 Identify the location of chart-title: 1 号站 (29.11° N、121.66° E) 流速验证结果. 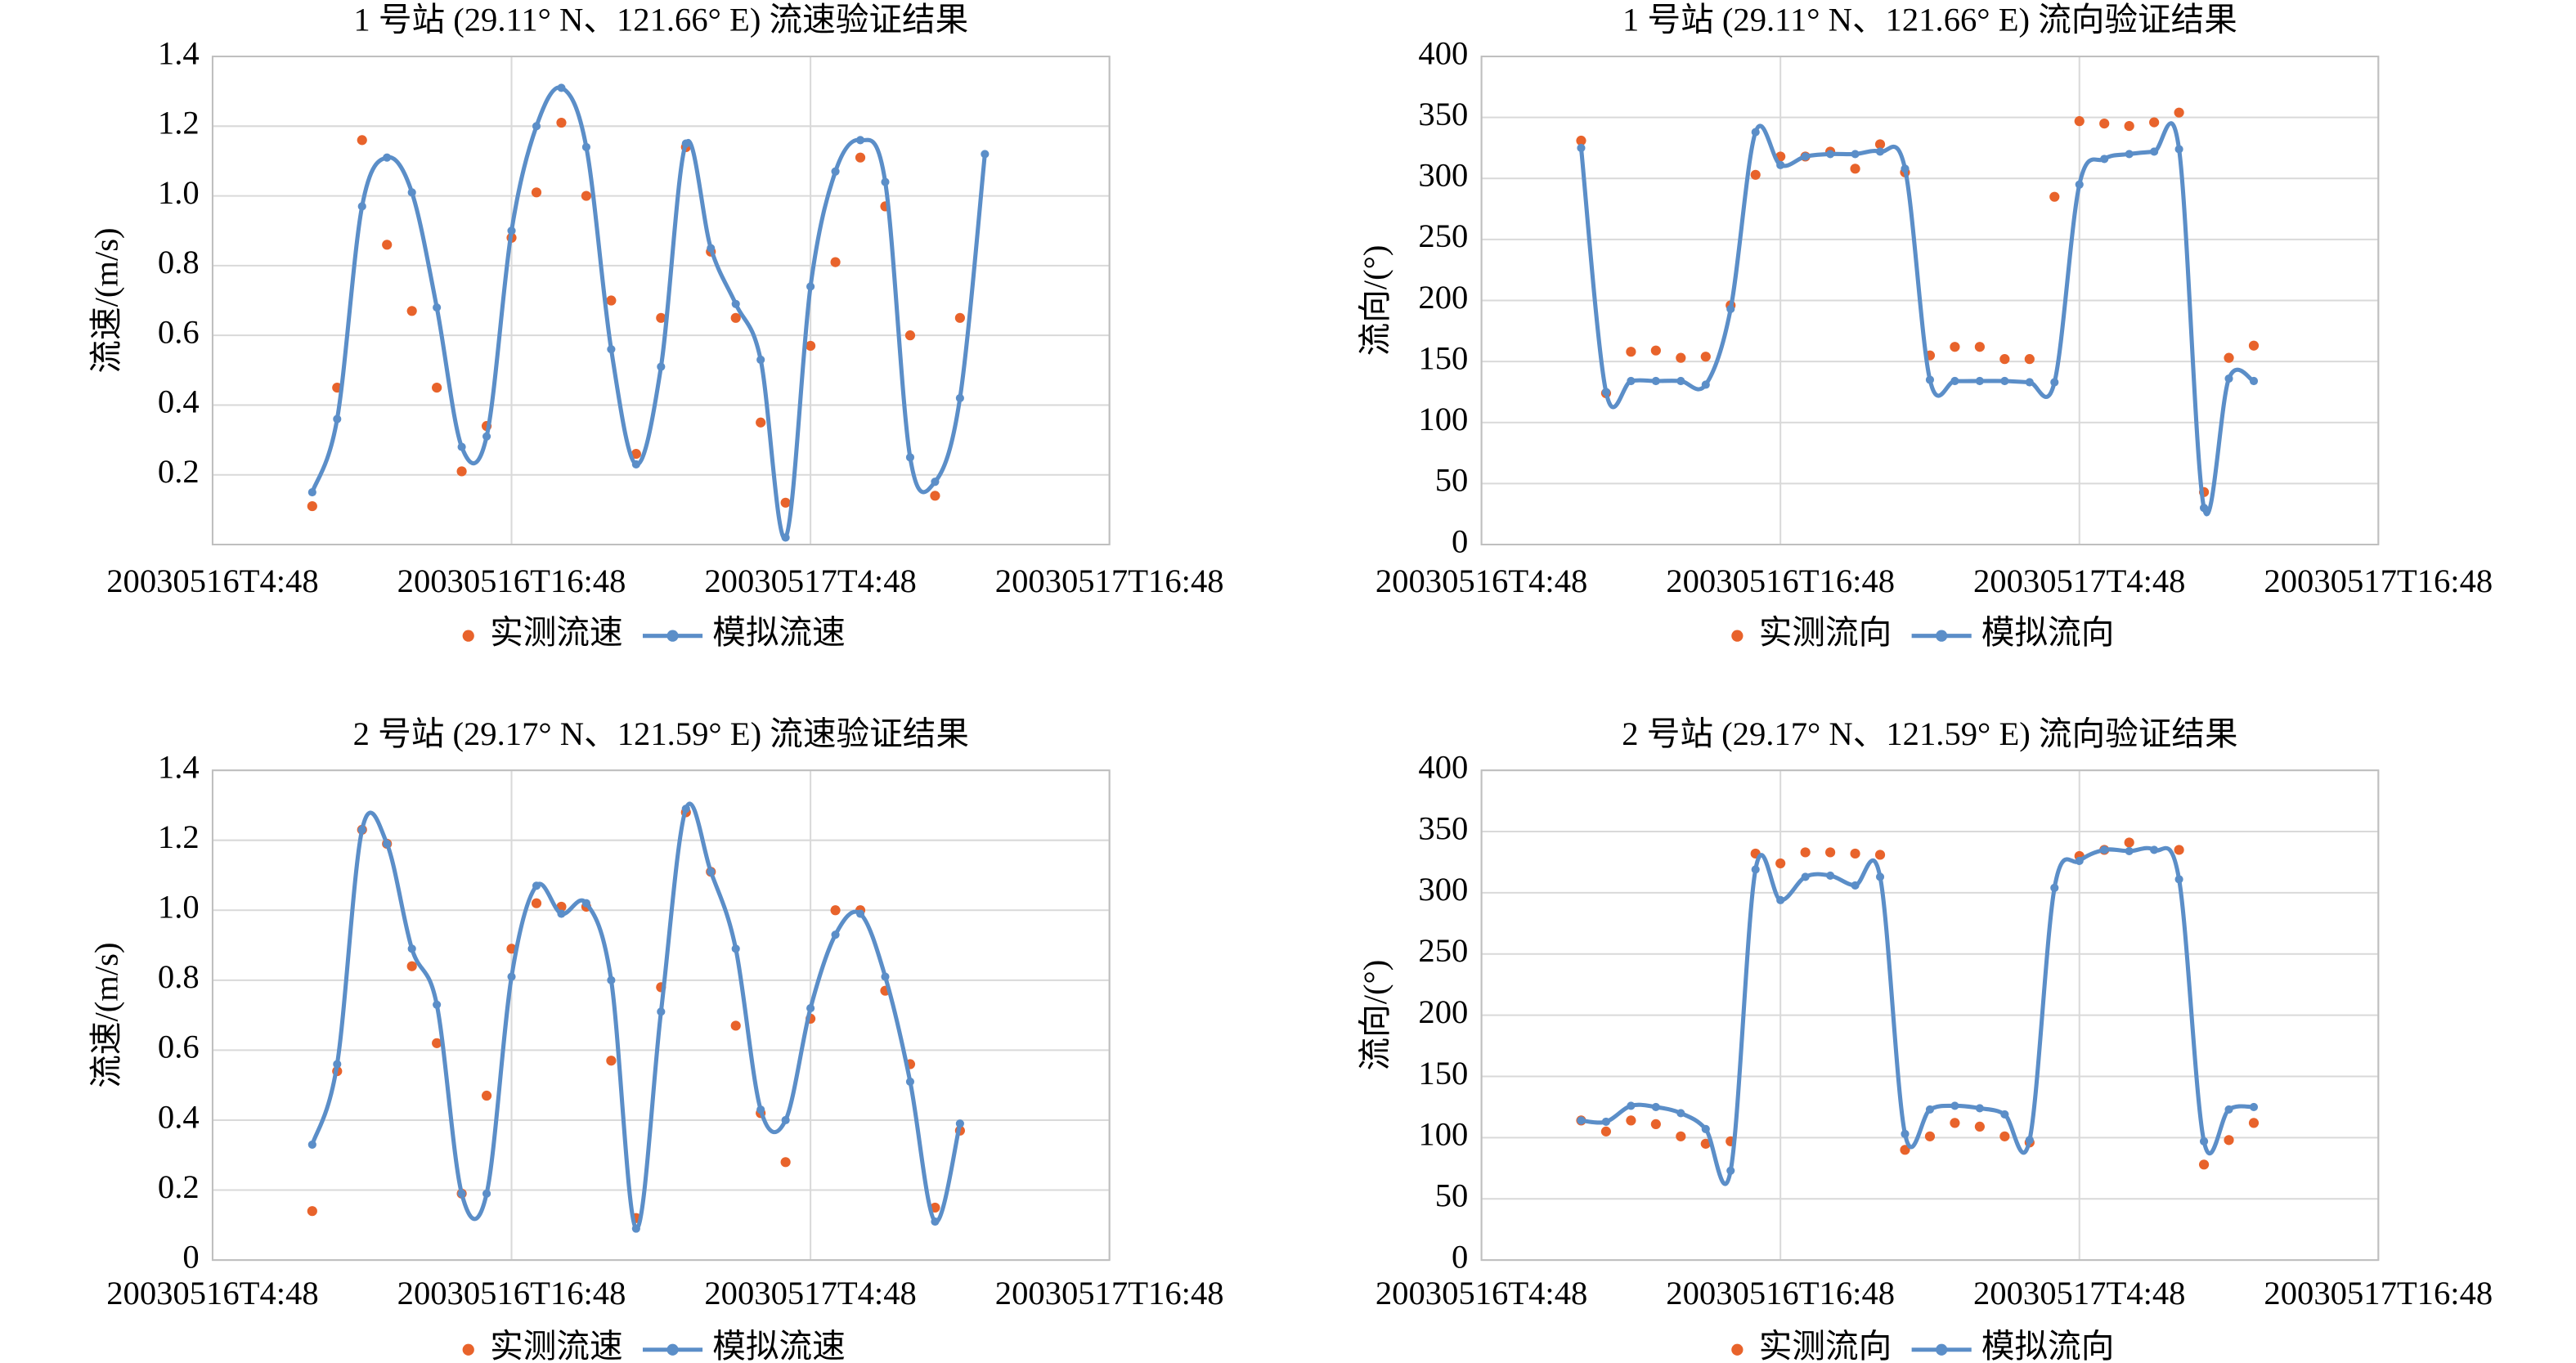
(660, 20).